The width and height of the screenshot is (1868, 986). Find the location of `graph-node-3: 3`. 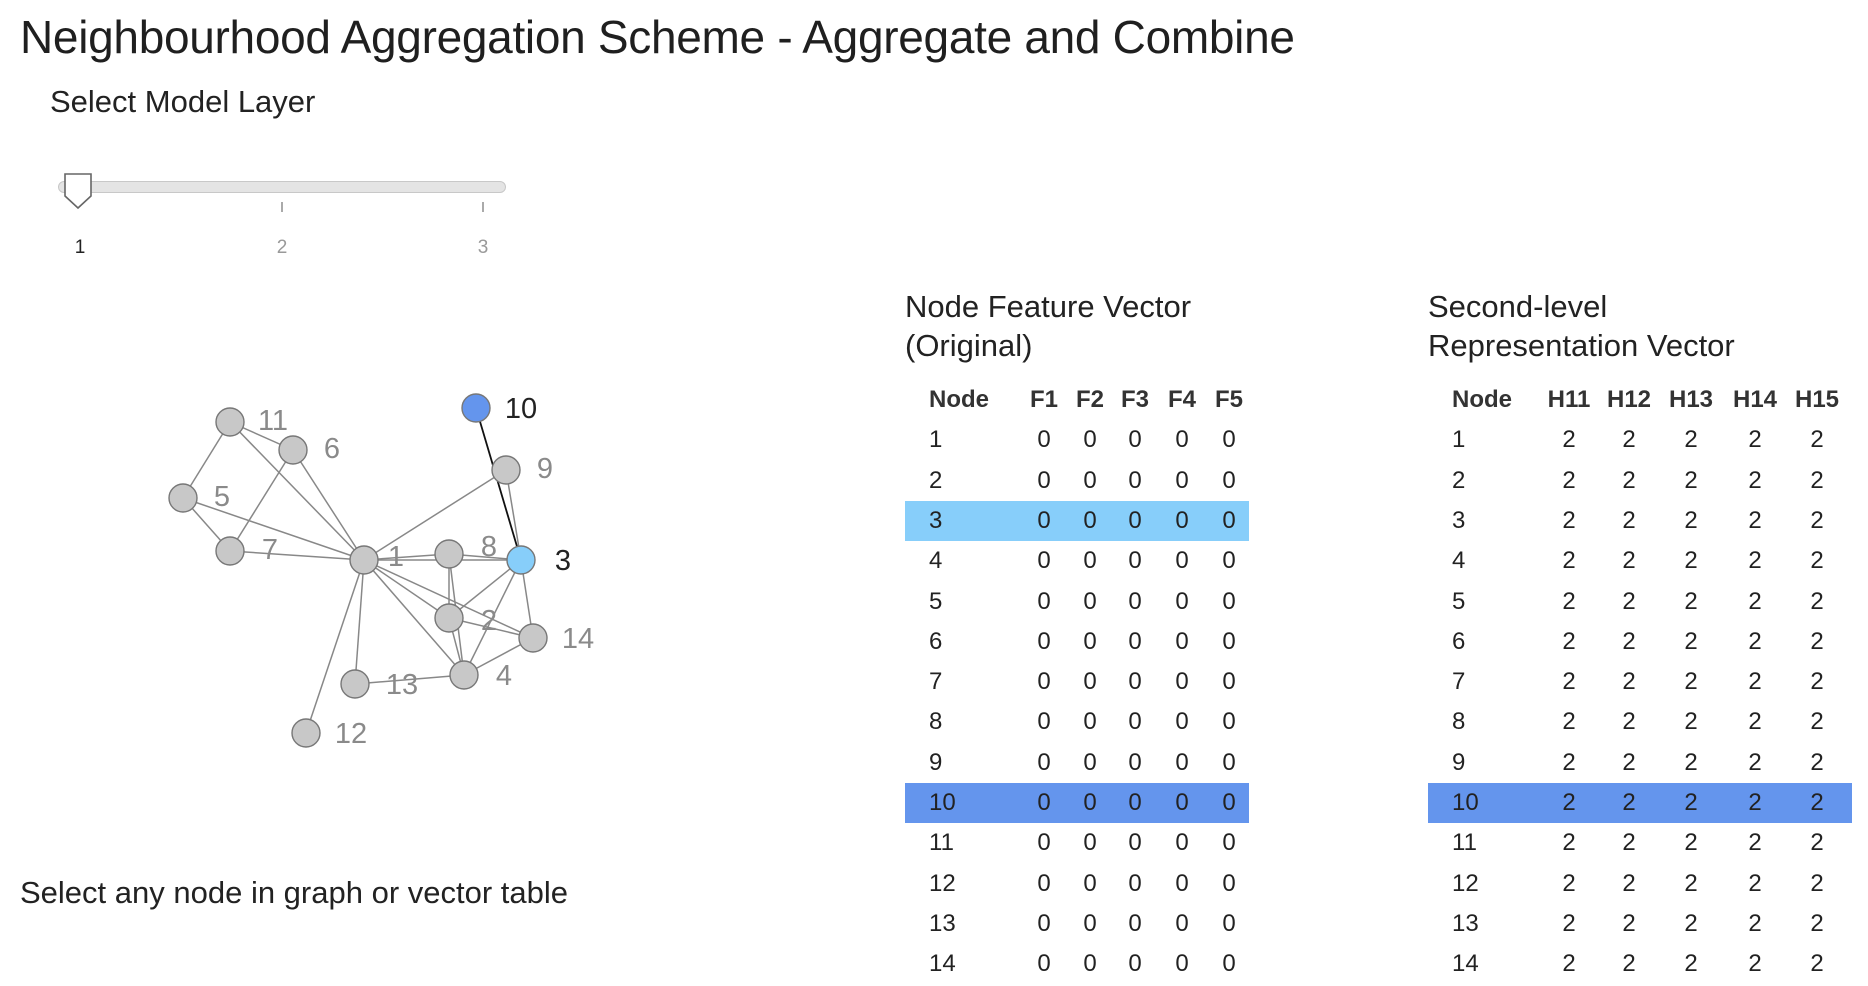

graph-node-3: 3 is located at coordinates (538, 561).